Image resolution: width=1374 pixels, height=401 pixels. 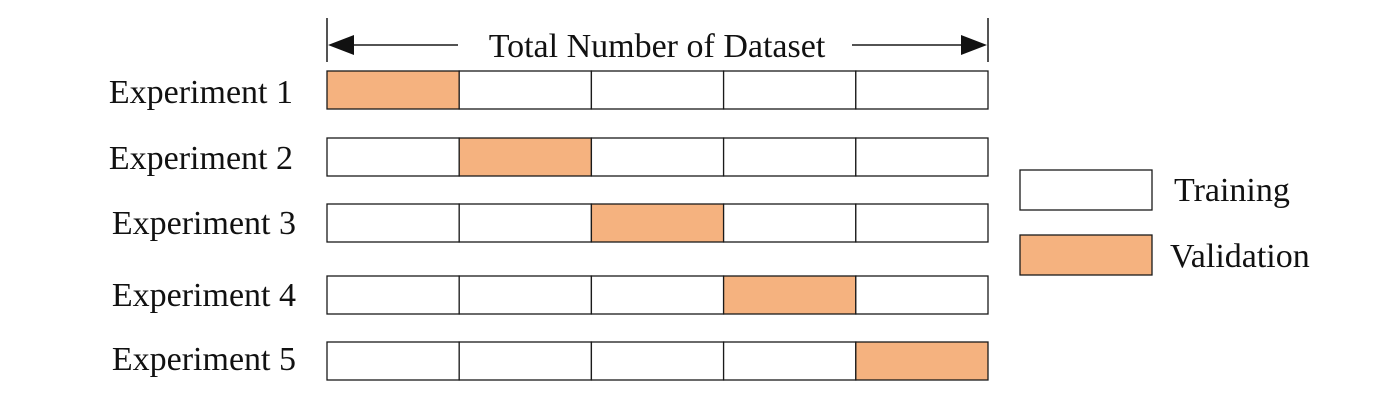 I want to click on experiment-row: Experiment 3, so click(x=550, y=223).